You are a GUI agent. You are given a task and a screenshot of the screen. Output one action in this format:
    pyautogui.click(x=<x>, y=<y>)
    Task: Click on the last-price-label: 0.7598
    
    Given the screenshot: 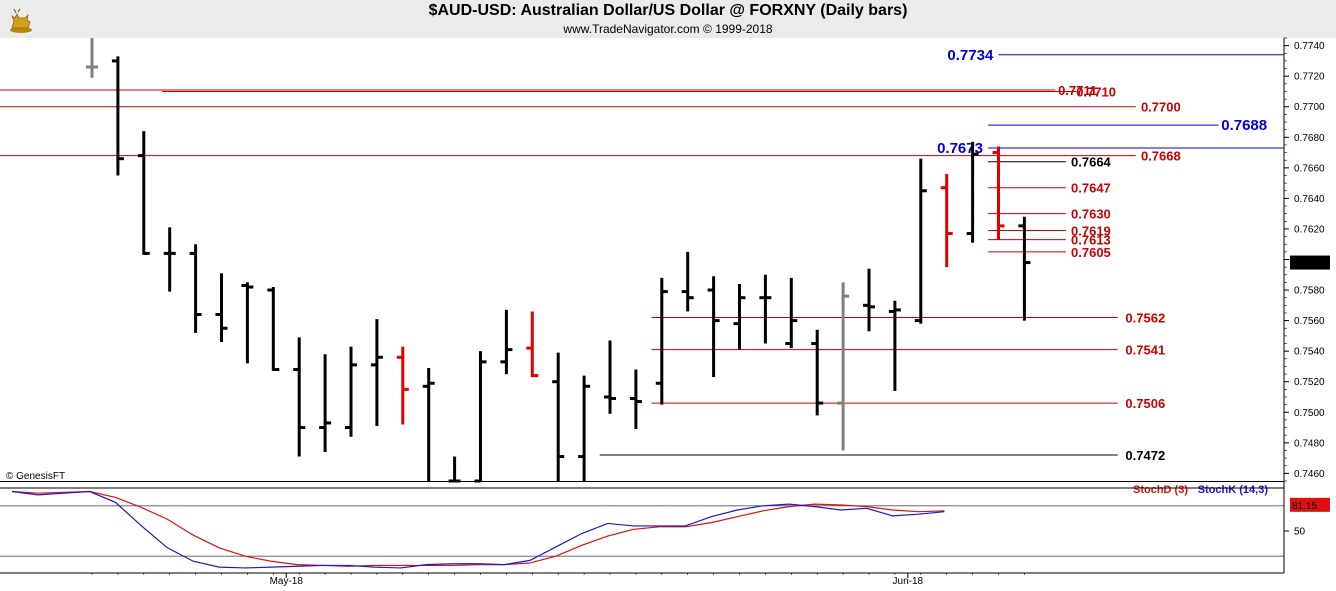 What is the action you would take?
    pyautogui.click(x=1307, y=264)
    